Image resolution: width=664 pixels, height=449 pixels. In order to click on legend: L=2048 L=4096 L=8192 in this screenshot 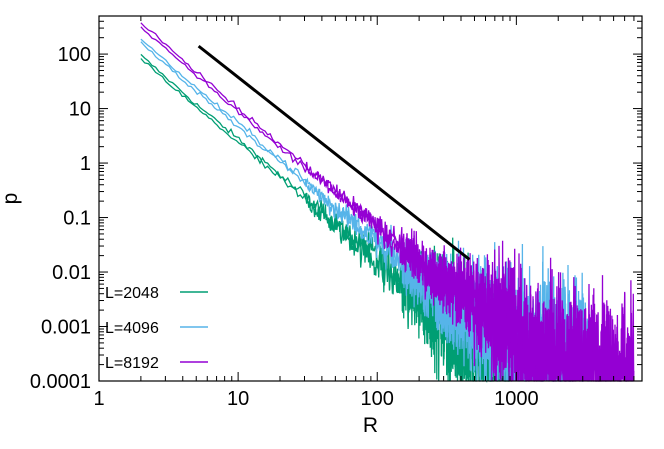, I will do `click(156, 328)`.